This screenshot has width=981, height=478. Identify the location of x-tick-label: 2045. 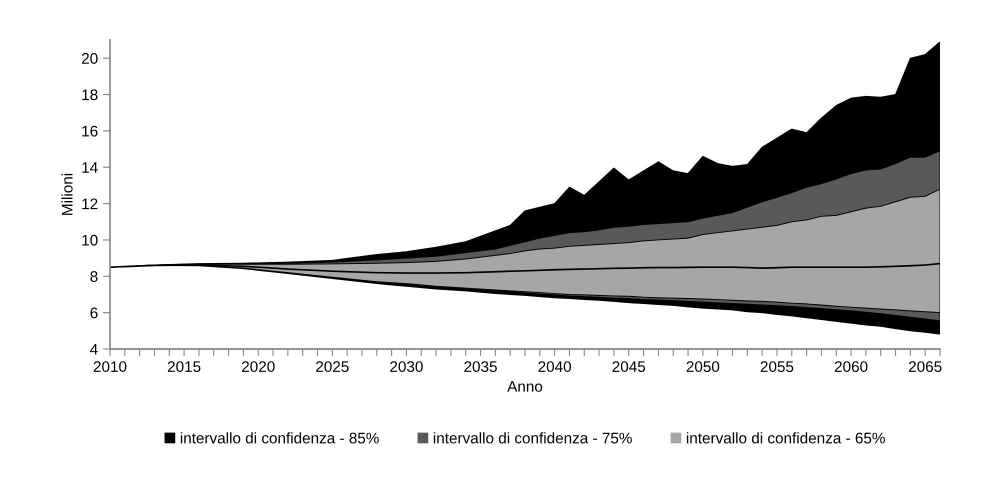
(629, 366).